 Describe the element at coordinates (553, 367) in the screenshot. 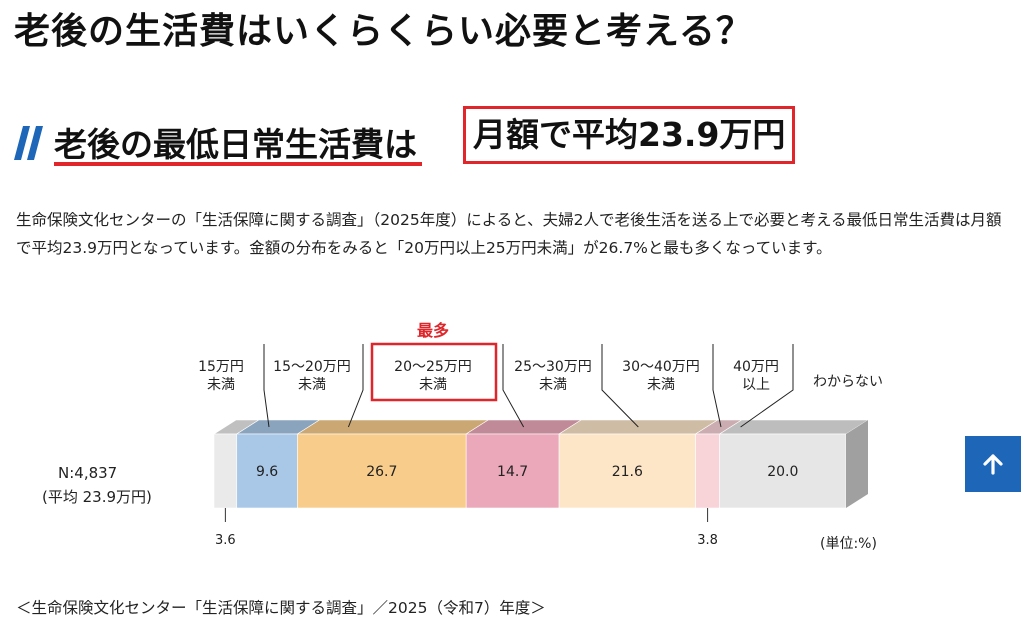

I see `category-label: 25〜30万円` at that location.